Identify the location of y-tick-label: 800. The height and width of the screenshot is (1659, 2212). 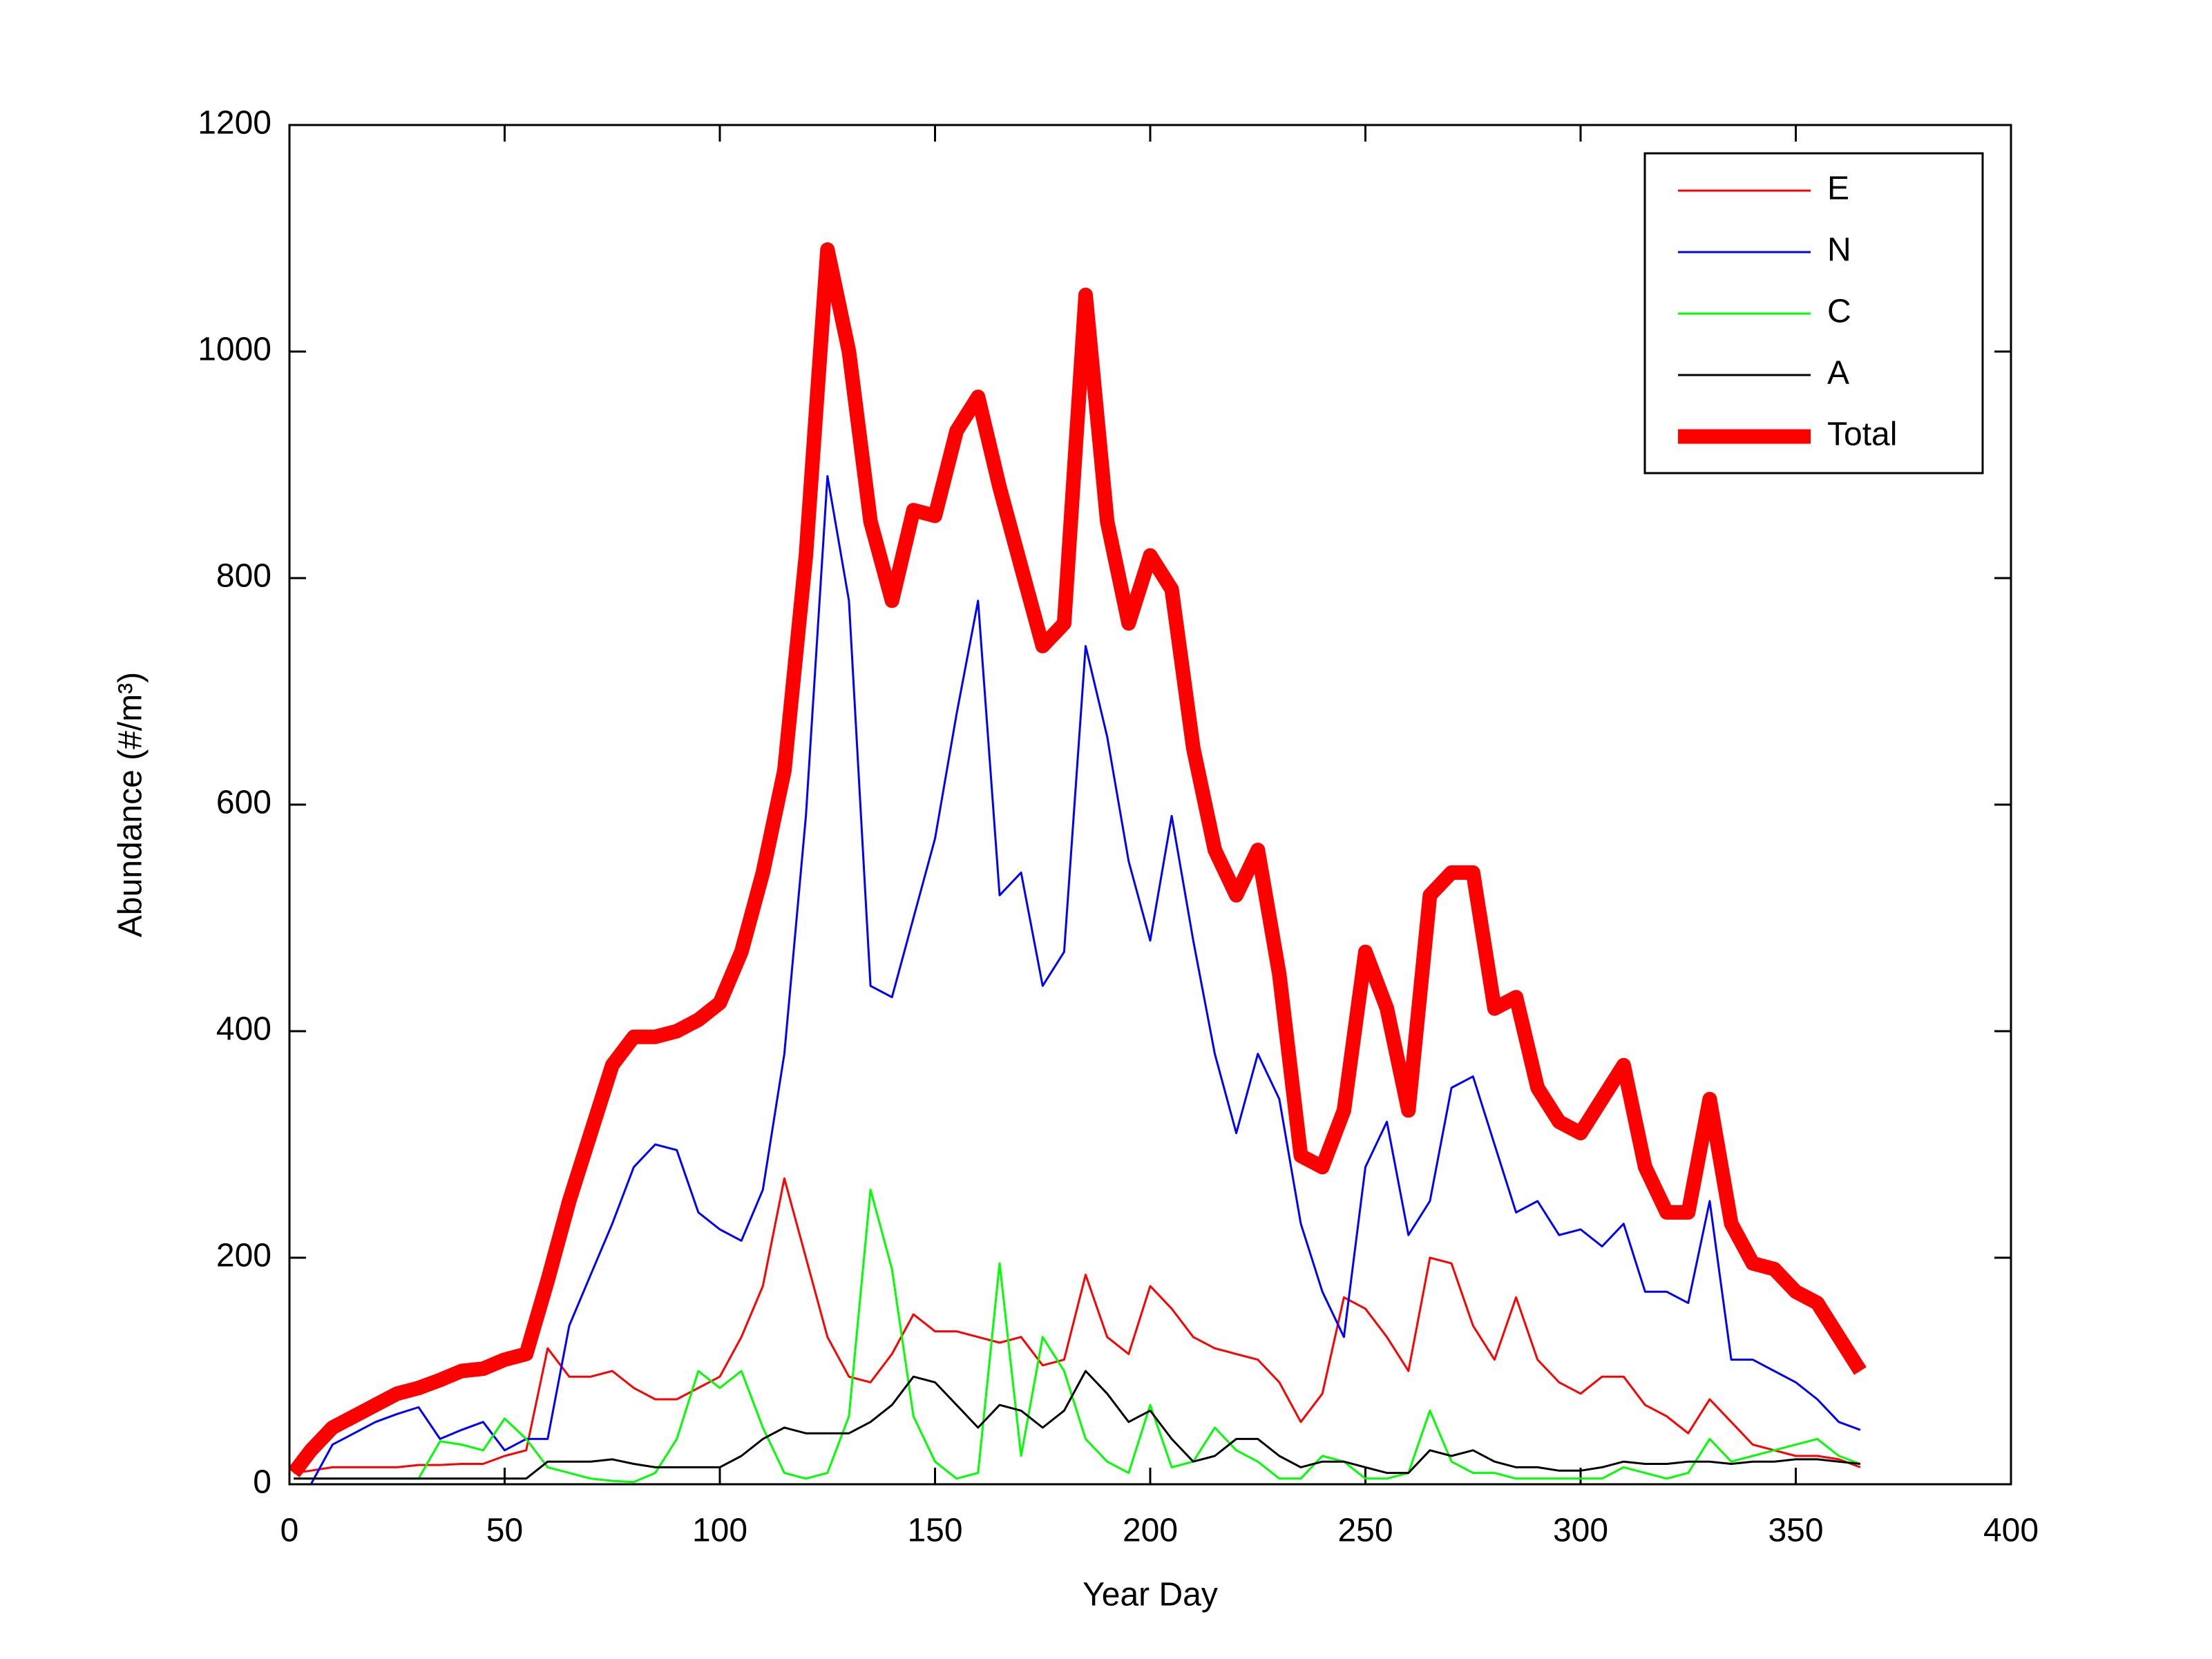
(243, 576).